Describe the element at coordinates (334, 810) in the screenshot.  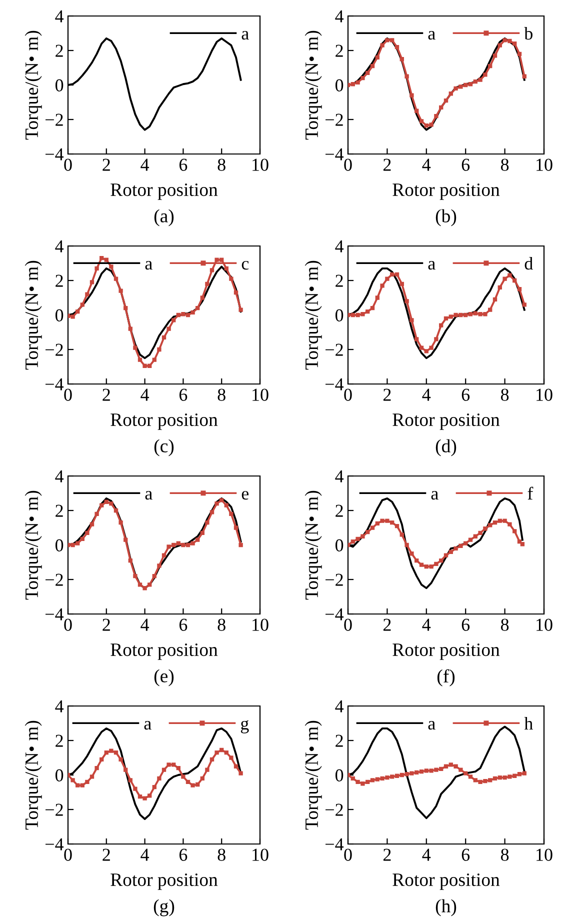
I see `y-tick-label: −2` at that location.